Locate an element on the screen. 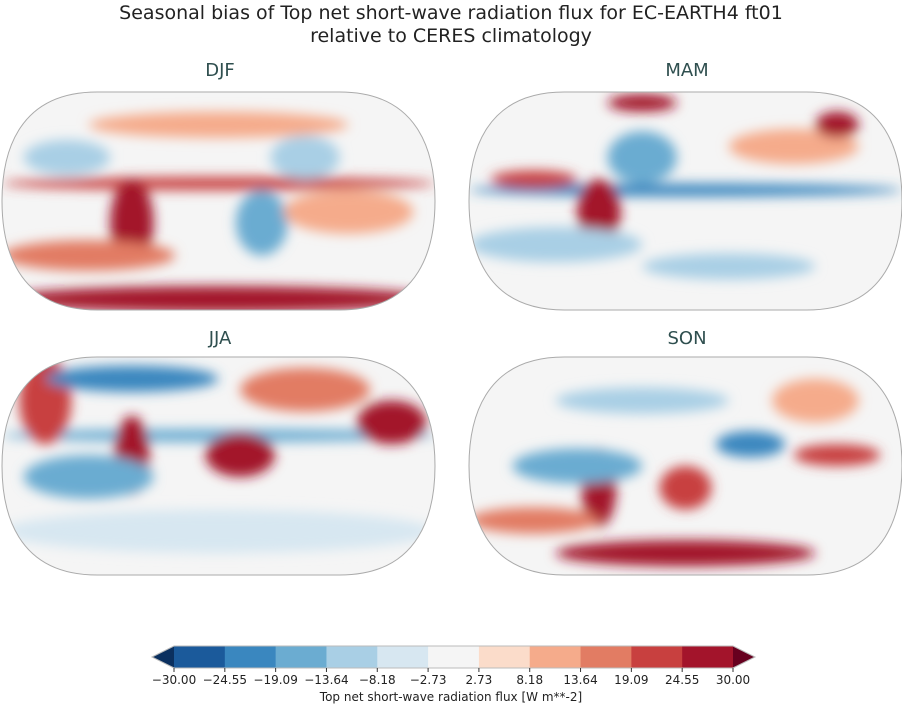 The height and width of the screenshot is (707, 902). colorbar-tick-label: −19.09 is located at coordinates (275, 680).